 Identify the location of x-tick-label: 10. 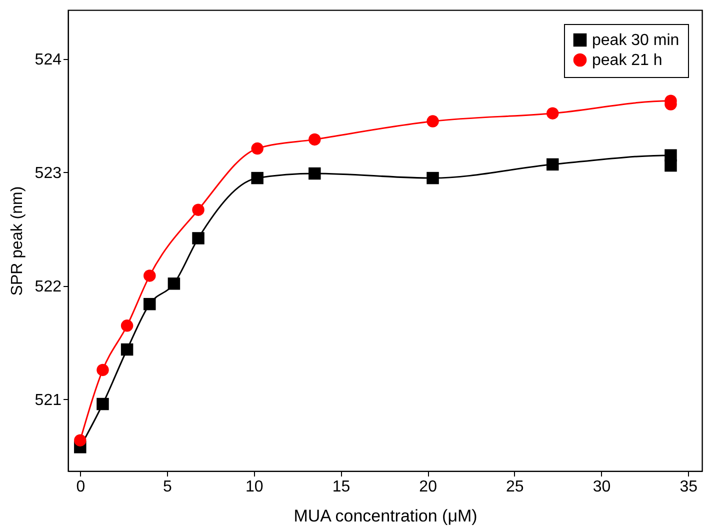
(254, 487).